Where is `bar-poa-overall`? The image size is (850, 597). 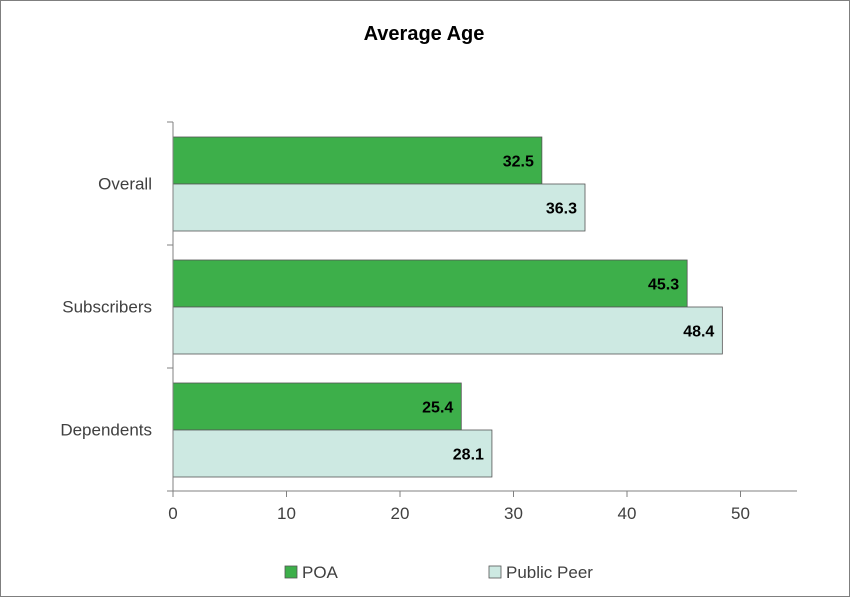
bar-poa-overall is located at coordinates (357, 160).